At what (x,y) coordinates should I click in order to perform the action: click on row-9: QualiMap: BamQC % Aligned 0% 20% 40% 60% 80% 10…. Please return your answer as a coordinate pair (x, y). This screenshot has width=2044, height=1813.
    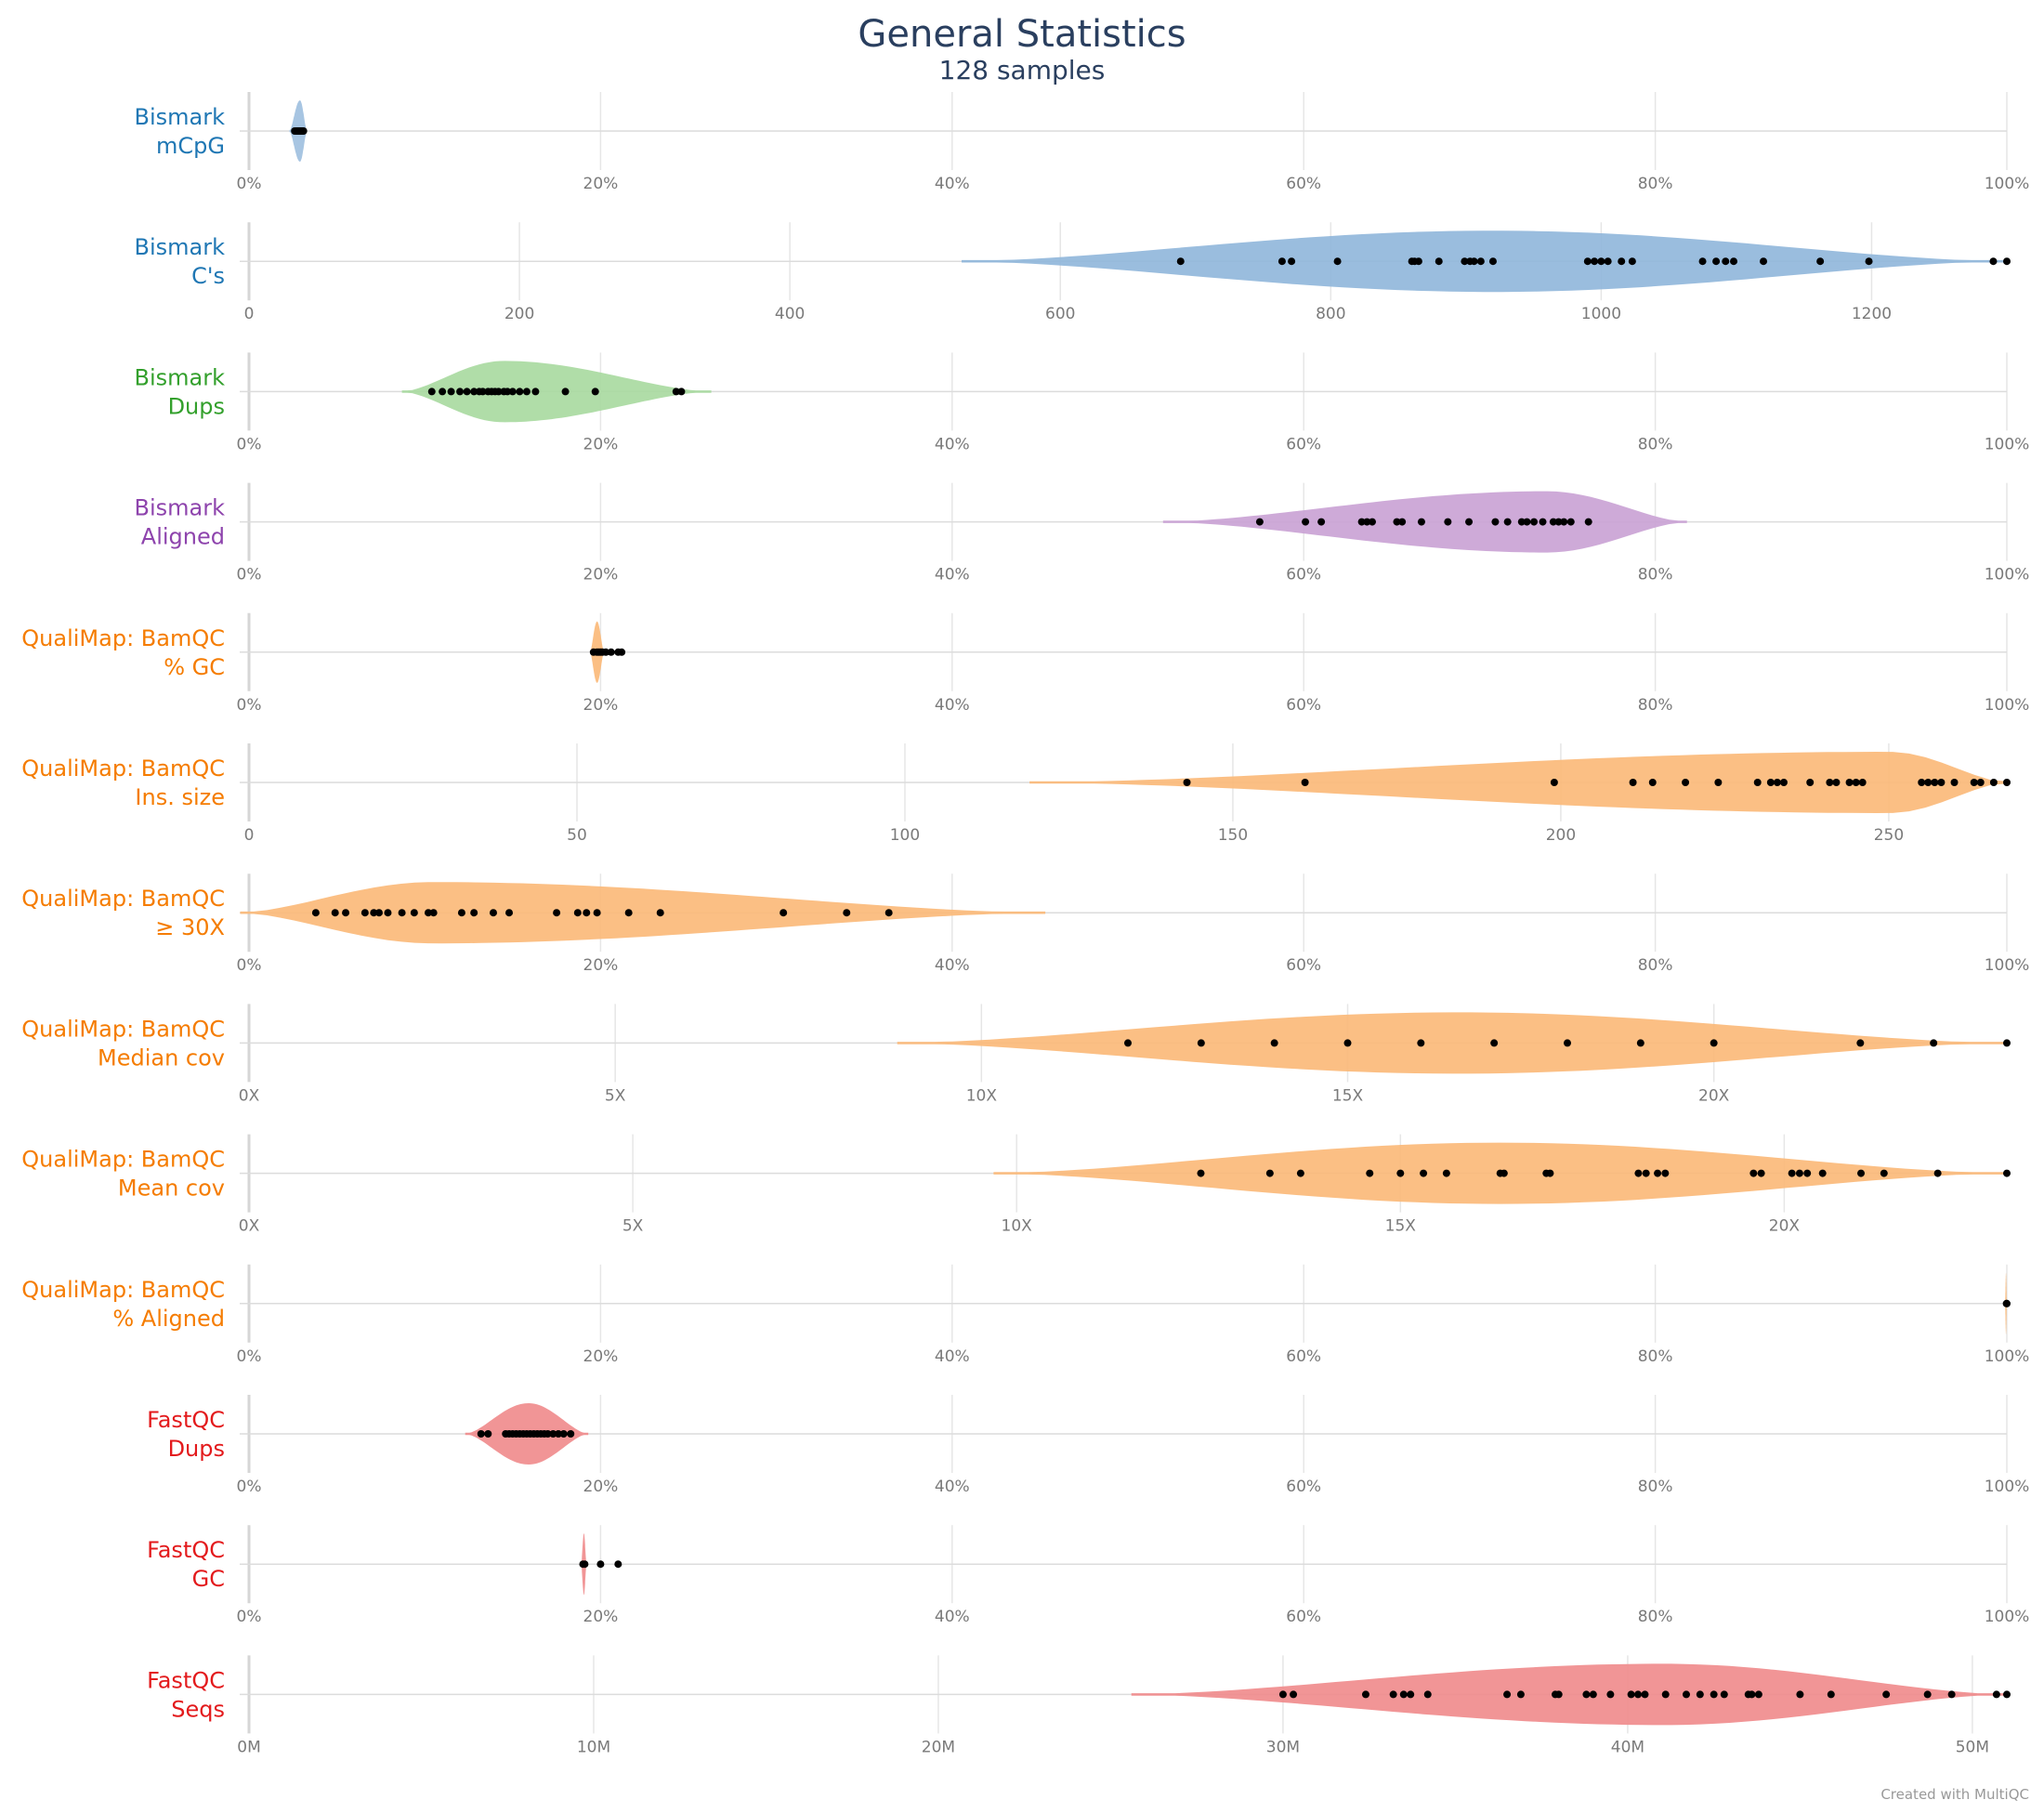
    Looking at the image, I should click on (1025, 1315).